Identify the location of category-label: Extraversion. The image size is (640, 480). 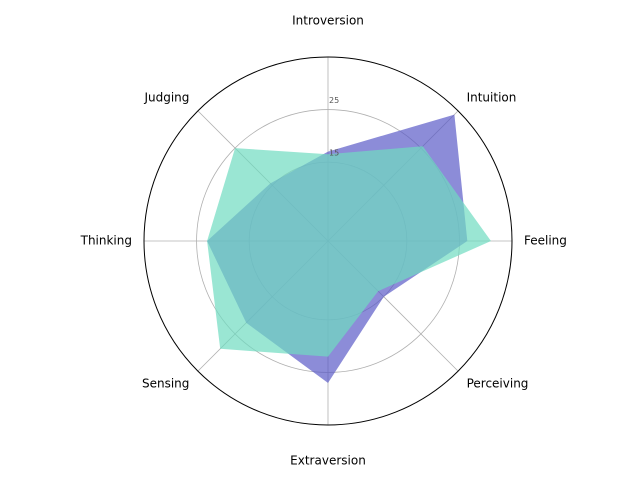
(328, 461).